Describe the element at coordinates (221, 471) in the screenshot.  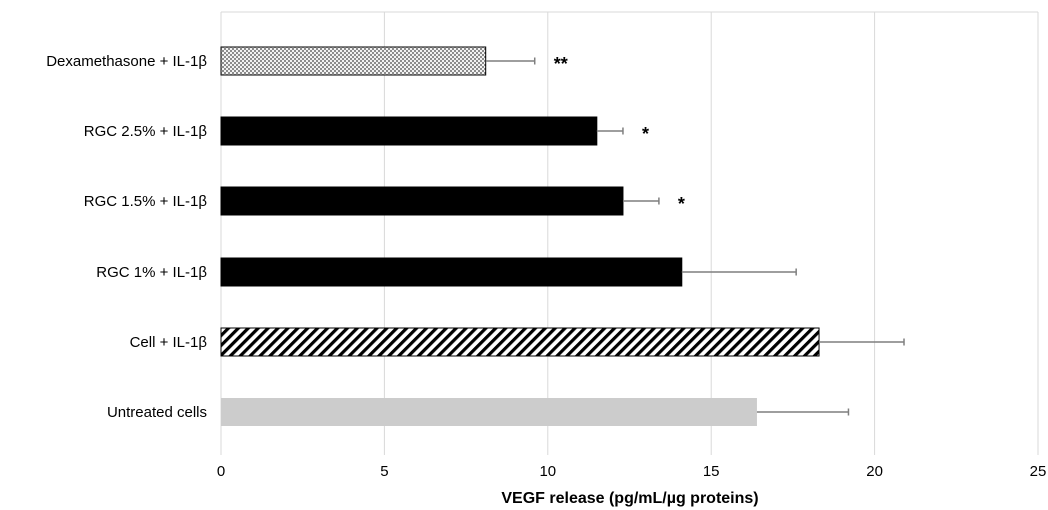
I see `x-tick-label: 0` at that location.